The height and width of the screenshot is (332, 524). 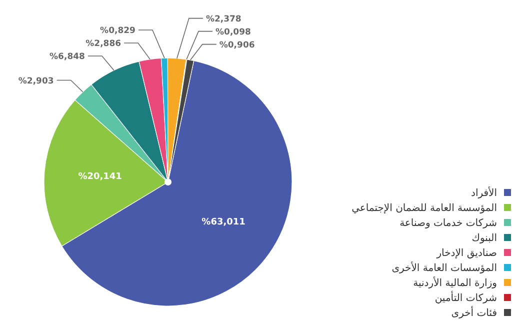 I want to click on data-label: %20,141, so click(x=100, y=177).